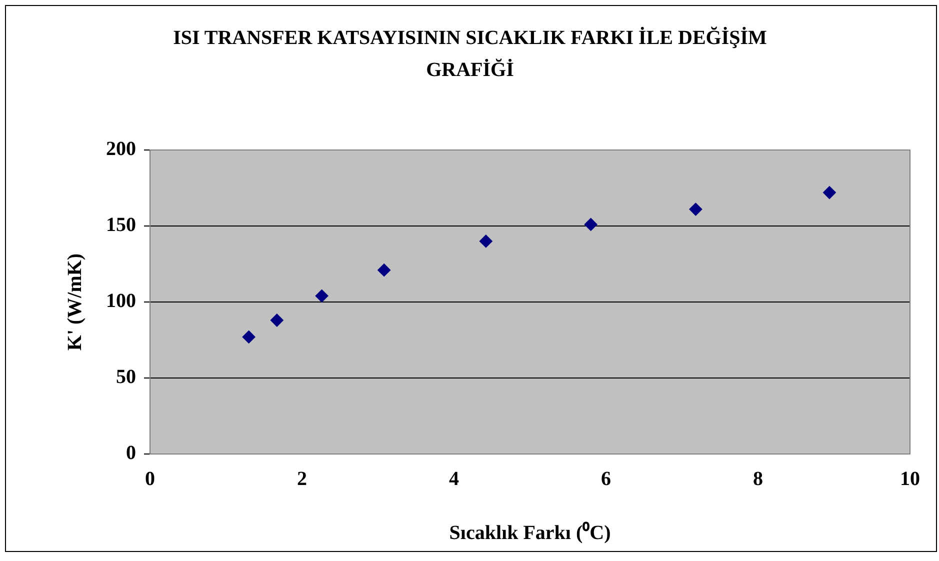 This screenshot has height=561, width=939. What do you see at coordinates (302, 479) in the screenshot?
I see `x-tick-label: 2` at bounding box center [302, 479].